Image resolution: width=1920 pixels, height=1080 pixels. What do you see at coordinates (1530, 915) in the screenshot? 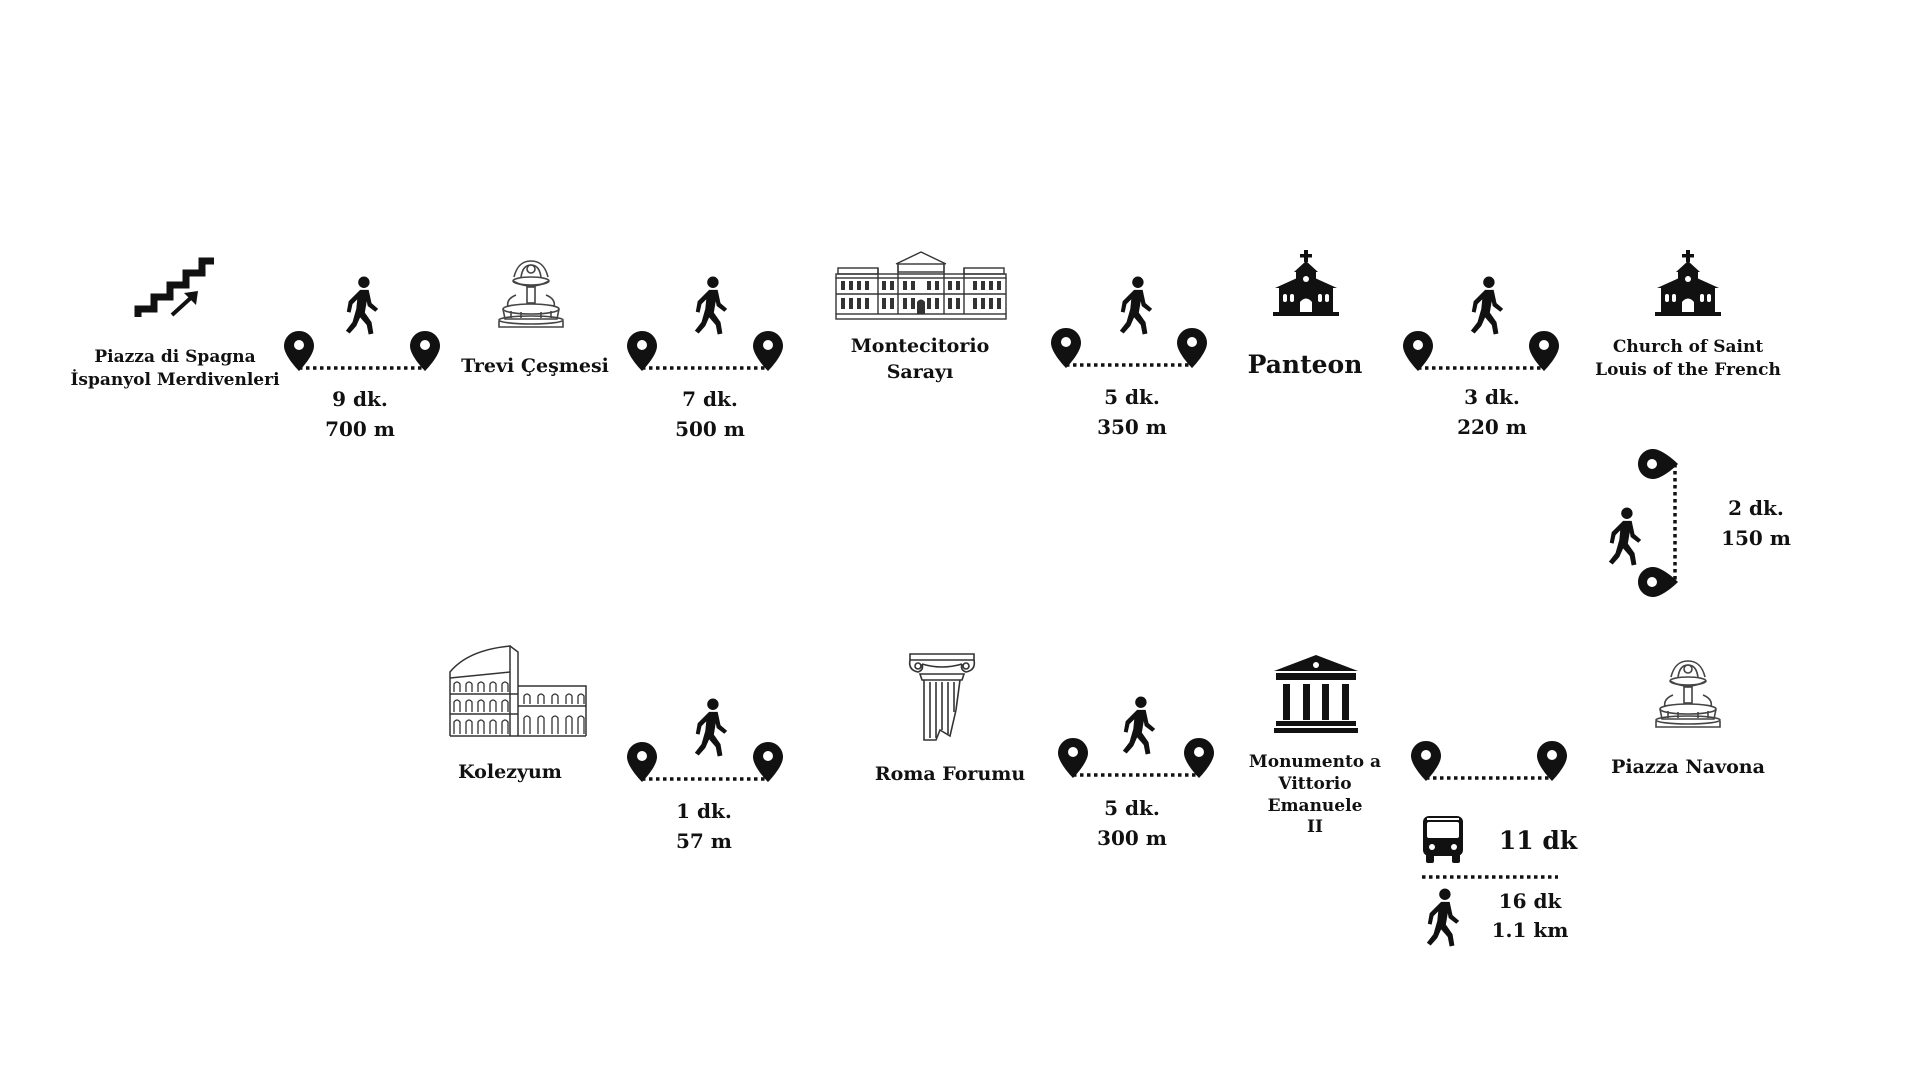
I see `leg-6-walk-info: 16 dk 1.1 km` at bounding box center [1530, 915].